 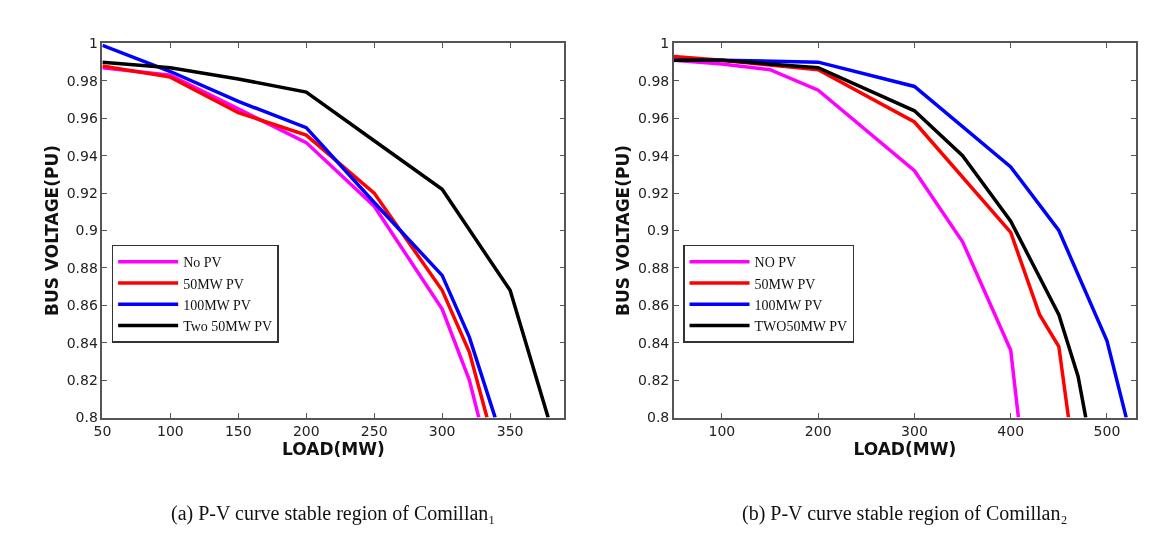 What do you see at coordinates (905, 513) in the screenshot?
I see `text: (b) P-V curve stable region of Comillan₂` at bounding box center [905, 513].